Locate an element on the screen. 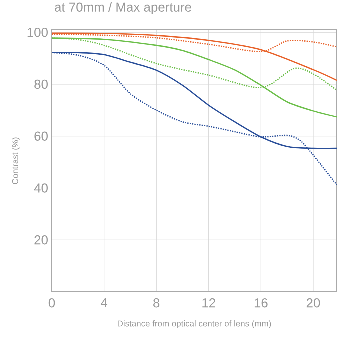  y-tick-label: 40 is located at coordinates (41, 188).